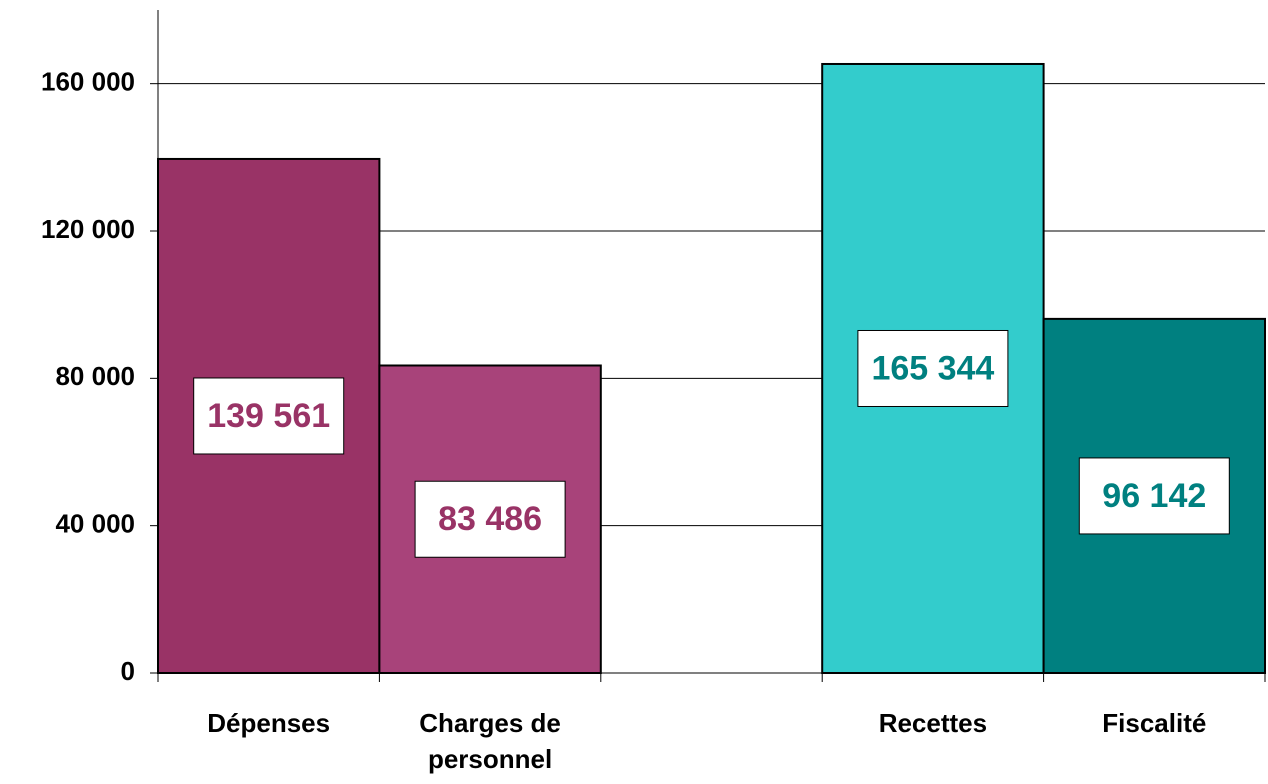  I want to click on y-tick-label: 80 000, so click(95, 376).